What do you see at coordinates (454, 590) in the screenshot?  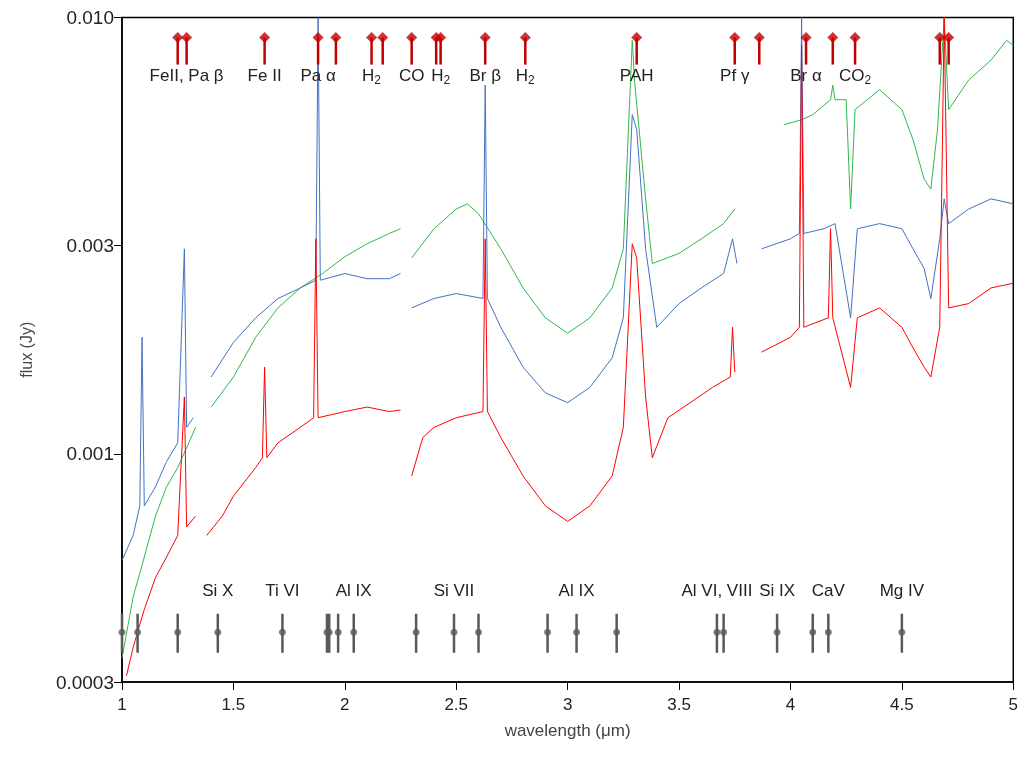 I see `annotation: Si VII` at bounding box center [454, 590].